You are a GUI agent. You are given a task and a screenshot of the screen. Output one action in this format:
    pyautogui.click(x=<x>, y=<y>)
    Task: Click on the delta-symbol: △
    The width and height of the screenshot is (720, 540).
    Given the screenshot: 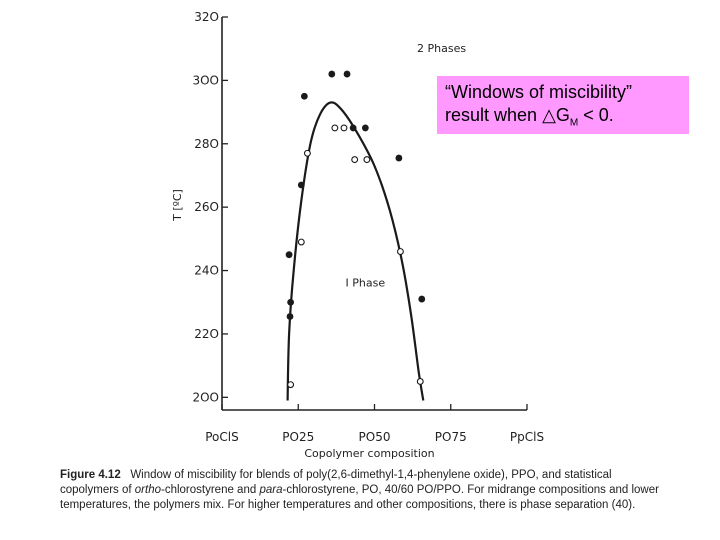 What is the action you would take?
    pyautogui.click(x=549, y=115)
    